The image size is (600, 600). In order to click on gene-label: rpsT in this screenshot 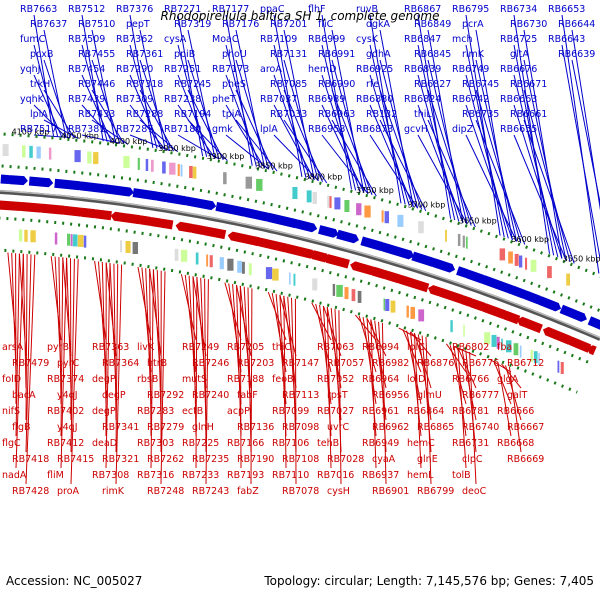, I will do `click(337, 395)`.